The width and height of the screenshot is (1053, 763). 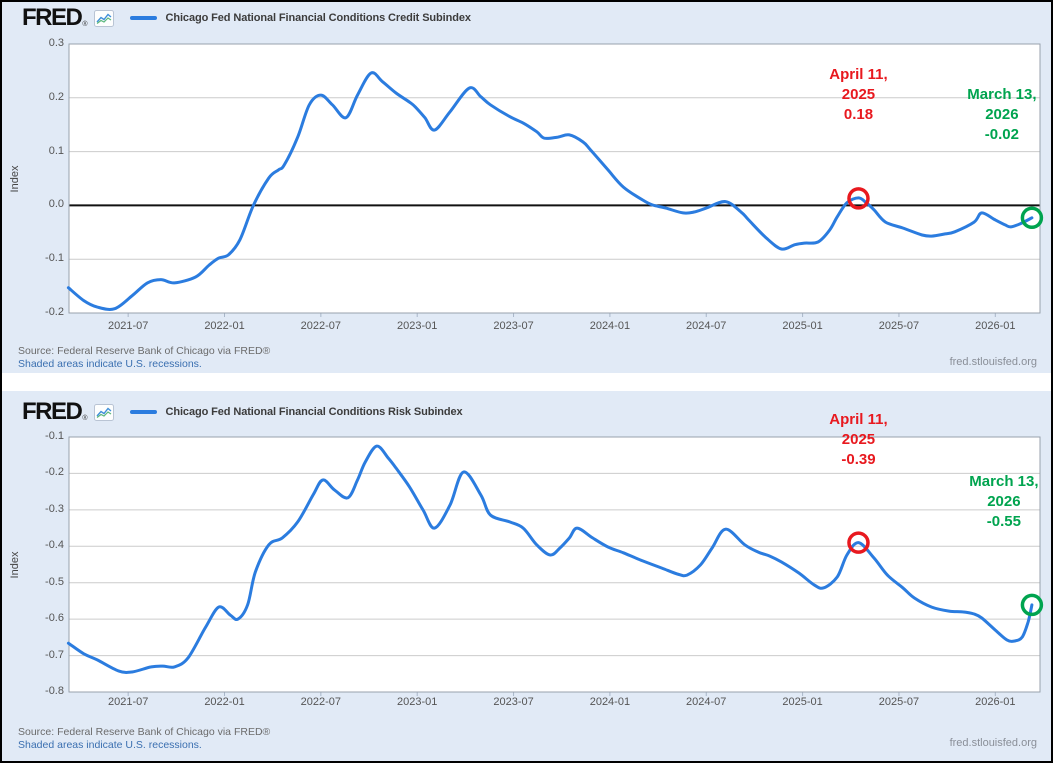 I want to click on y-tick-label: -0.3, so click(x=54, y=508).